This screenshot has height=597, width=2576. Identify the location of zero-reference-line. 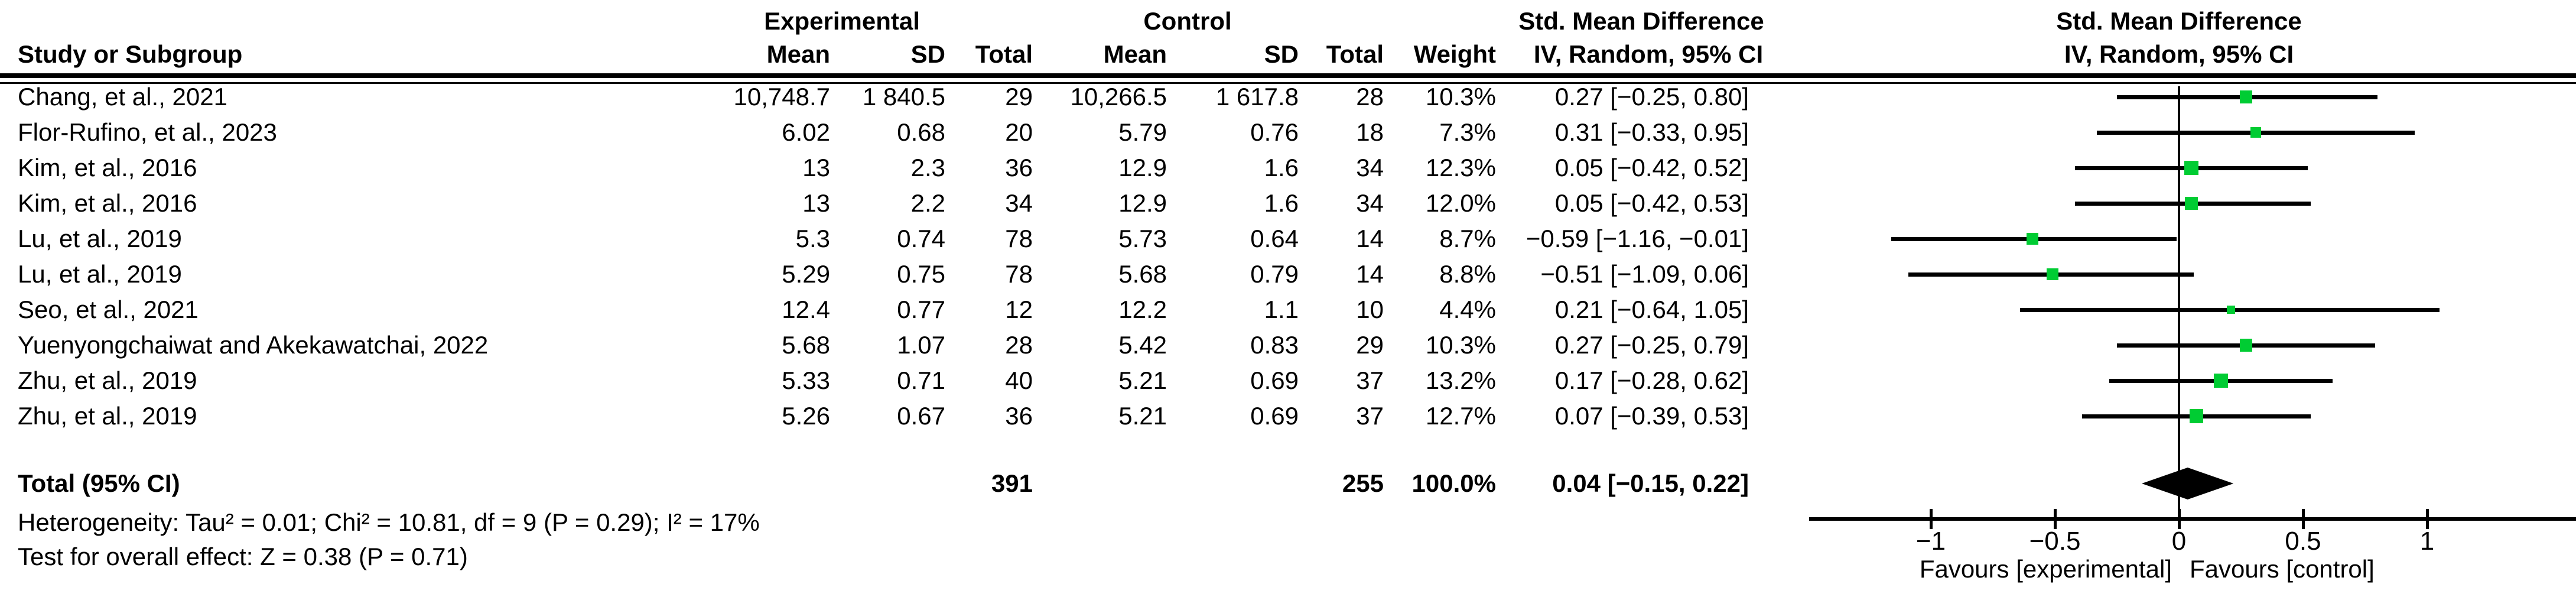
(2179, 303).